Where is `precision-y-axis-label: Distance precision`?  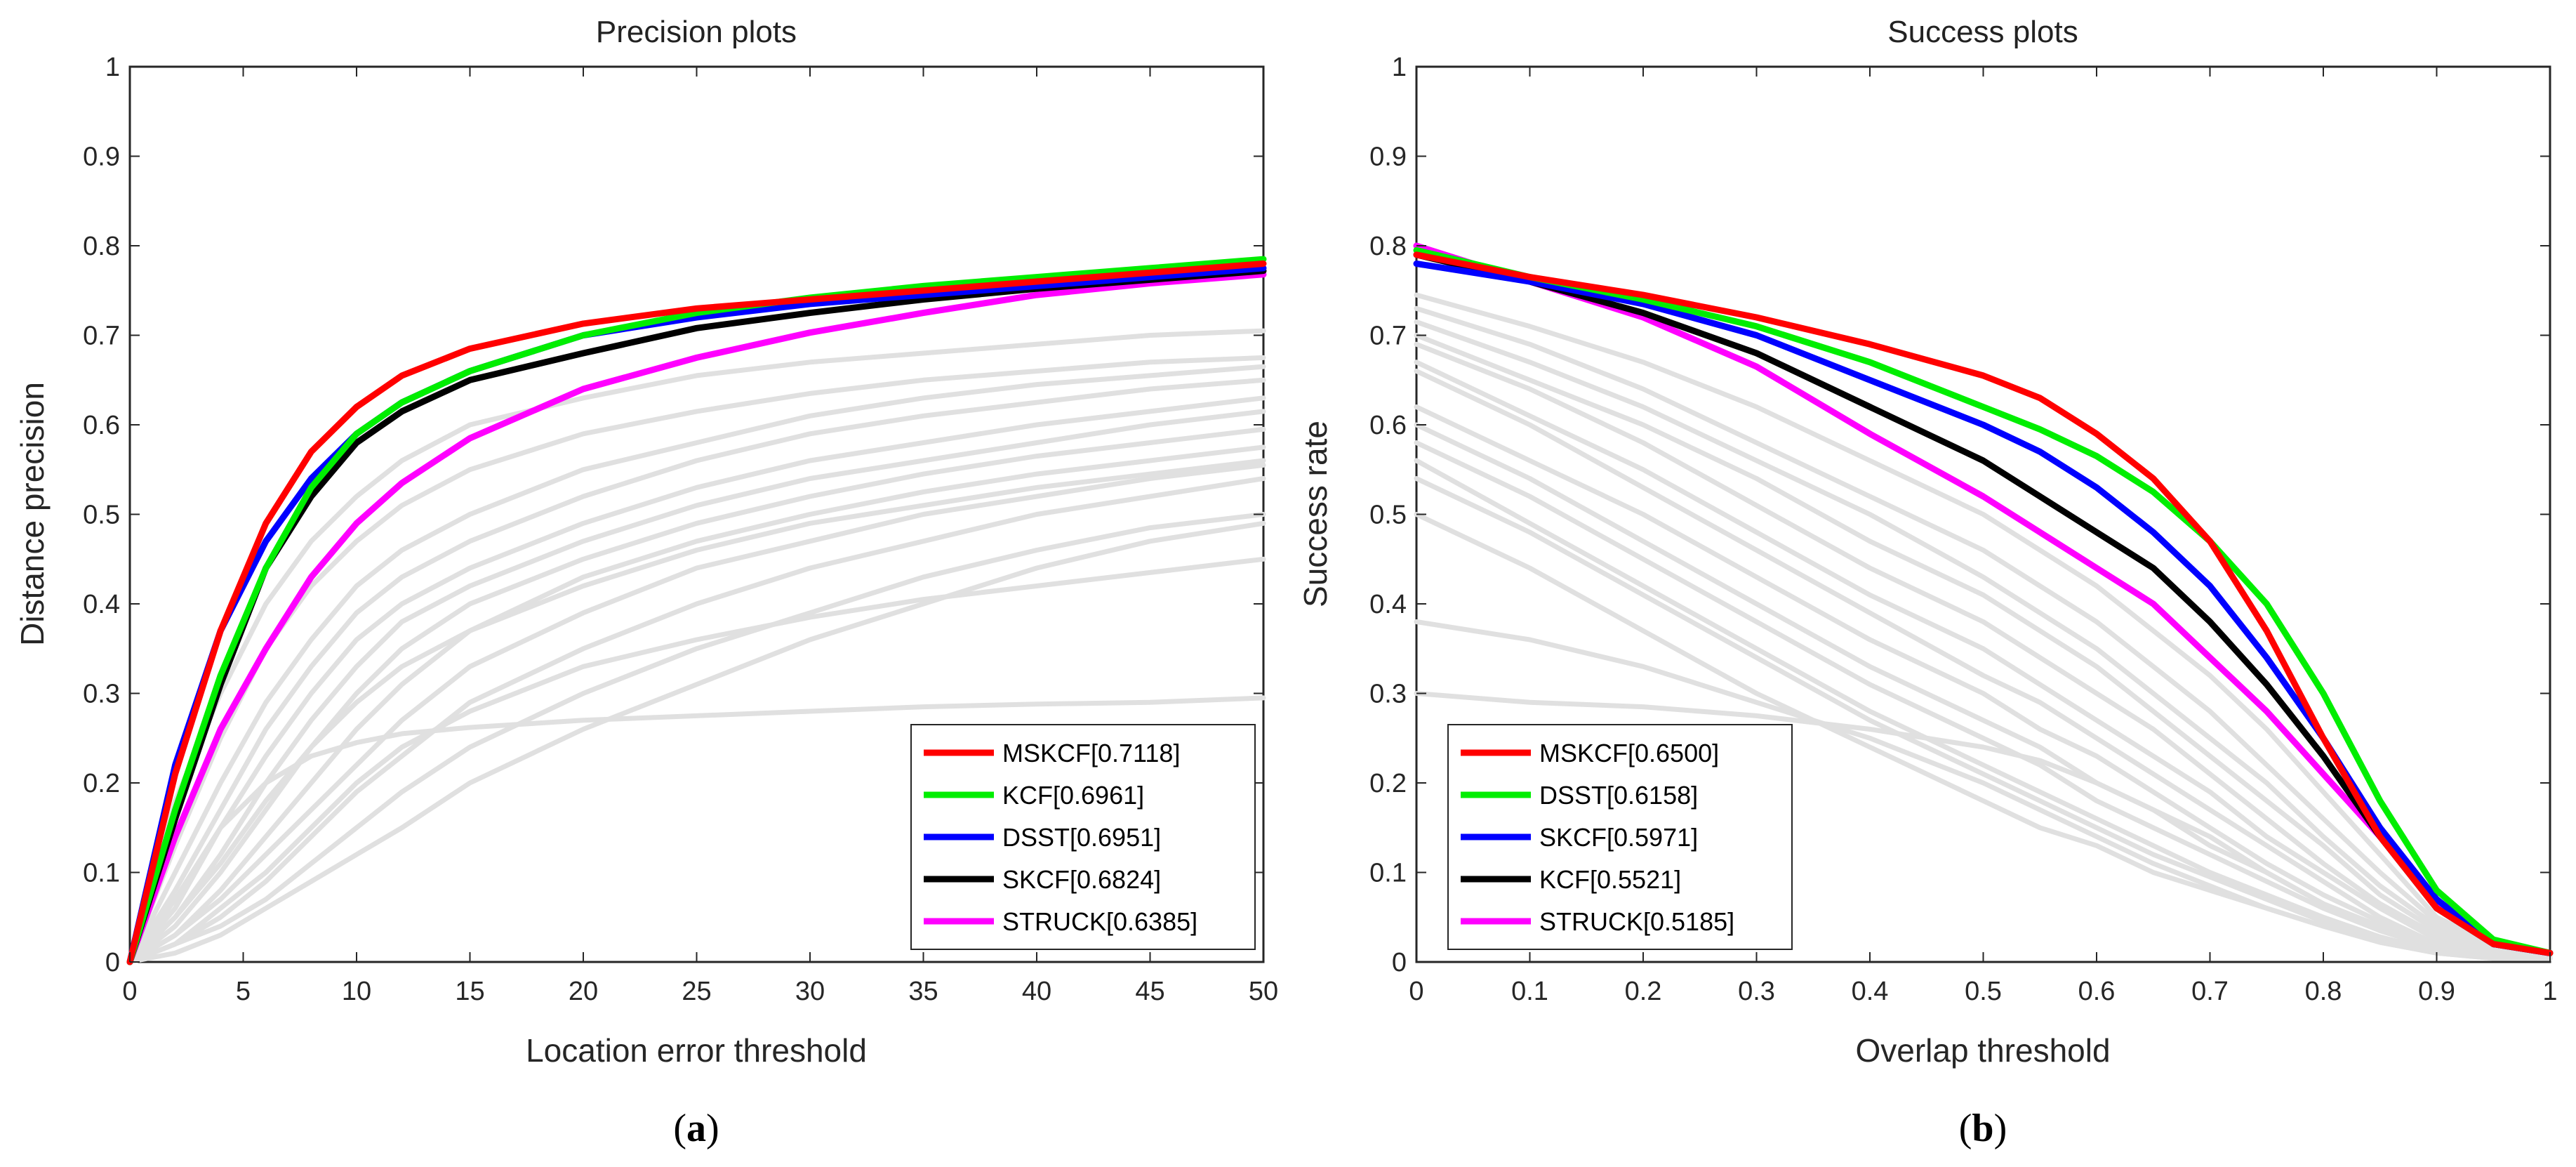 precision-y-axis-label: Distance precision is located at coordinates (33, 514).